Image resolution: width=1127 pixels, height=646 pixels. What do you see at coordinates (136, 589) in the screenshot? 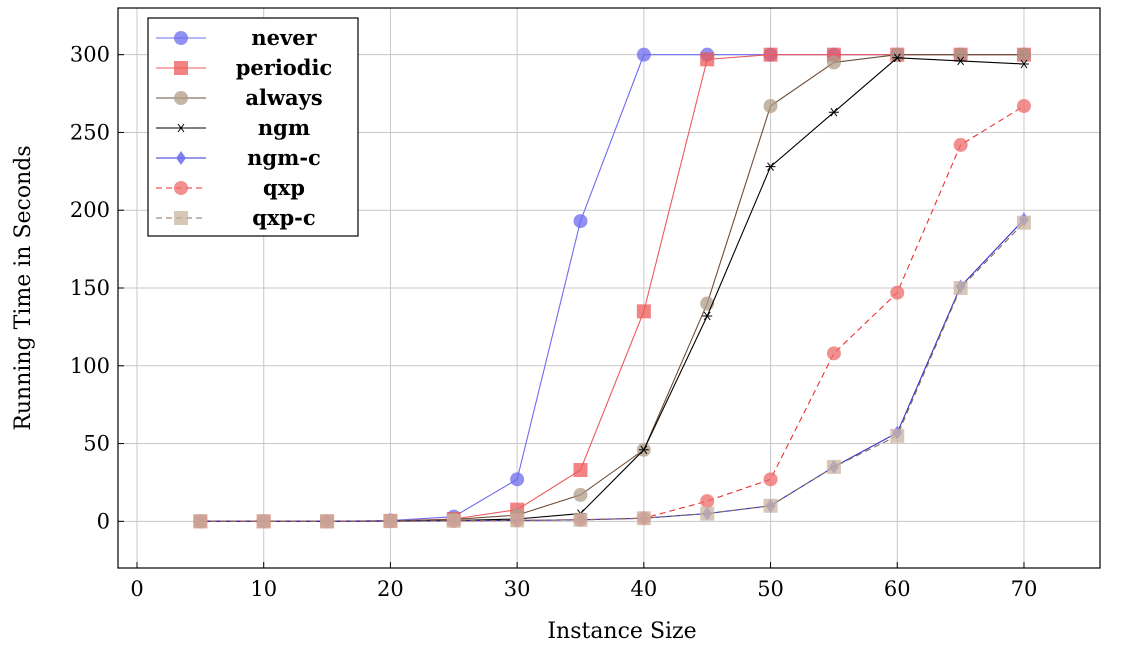
I see `x-tick-label: 0` at bounding box center [136, 589].